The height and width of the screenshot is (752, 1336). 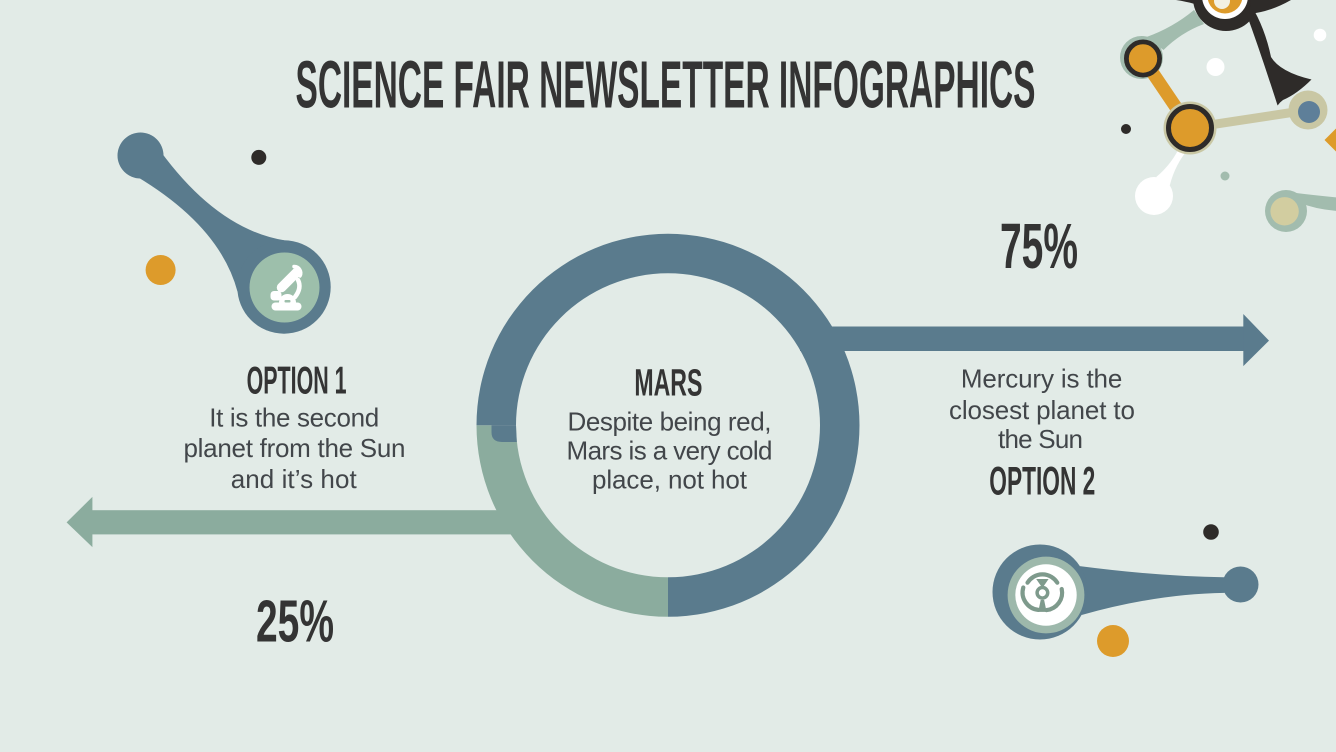 What do you see at coordinates (1042, 481) in the screenshot?
I see `svg-text: OPTION 2` at bounding box center [1042, 481].